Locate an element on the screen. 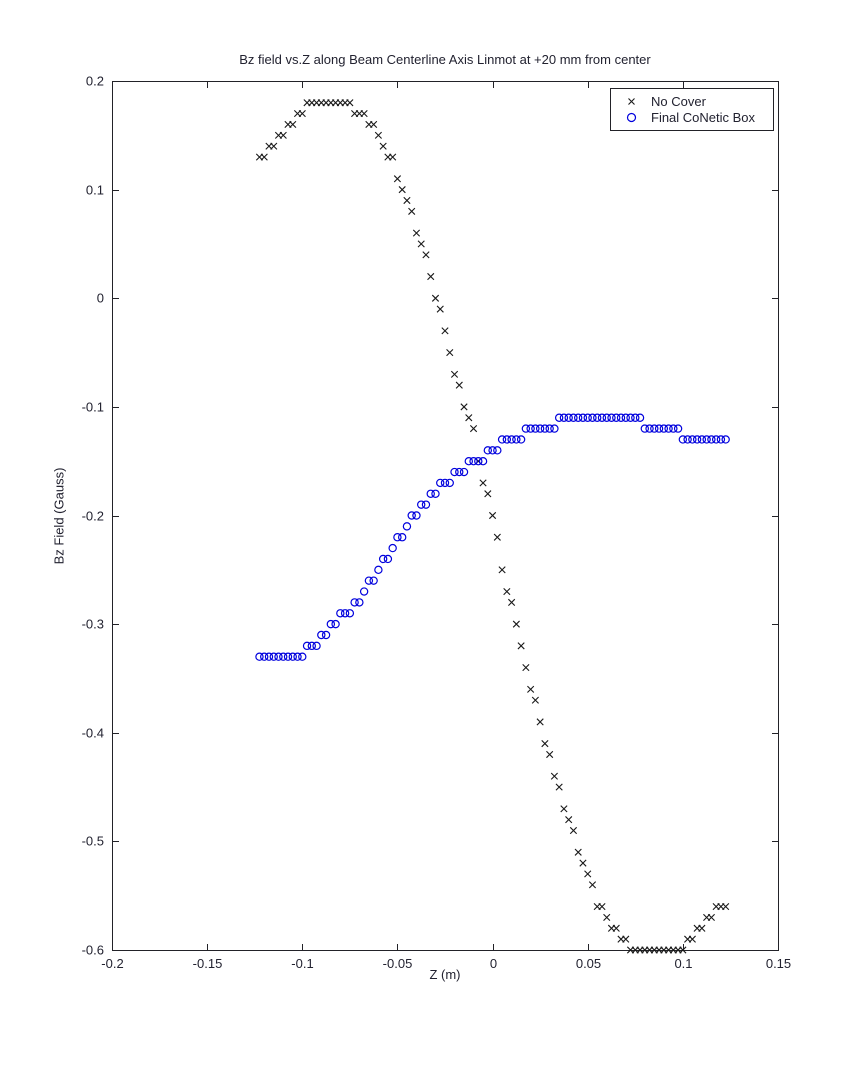 The image size is (860, 1068). svg-text: 0.05 is located at coordinates (588, 963).